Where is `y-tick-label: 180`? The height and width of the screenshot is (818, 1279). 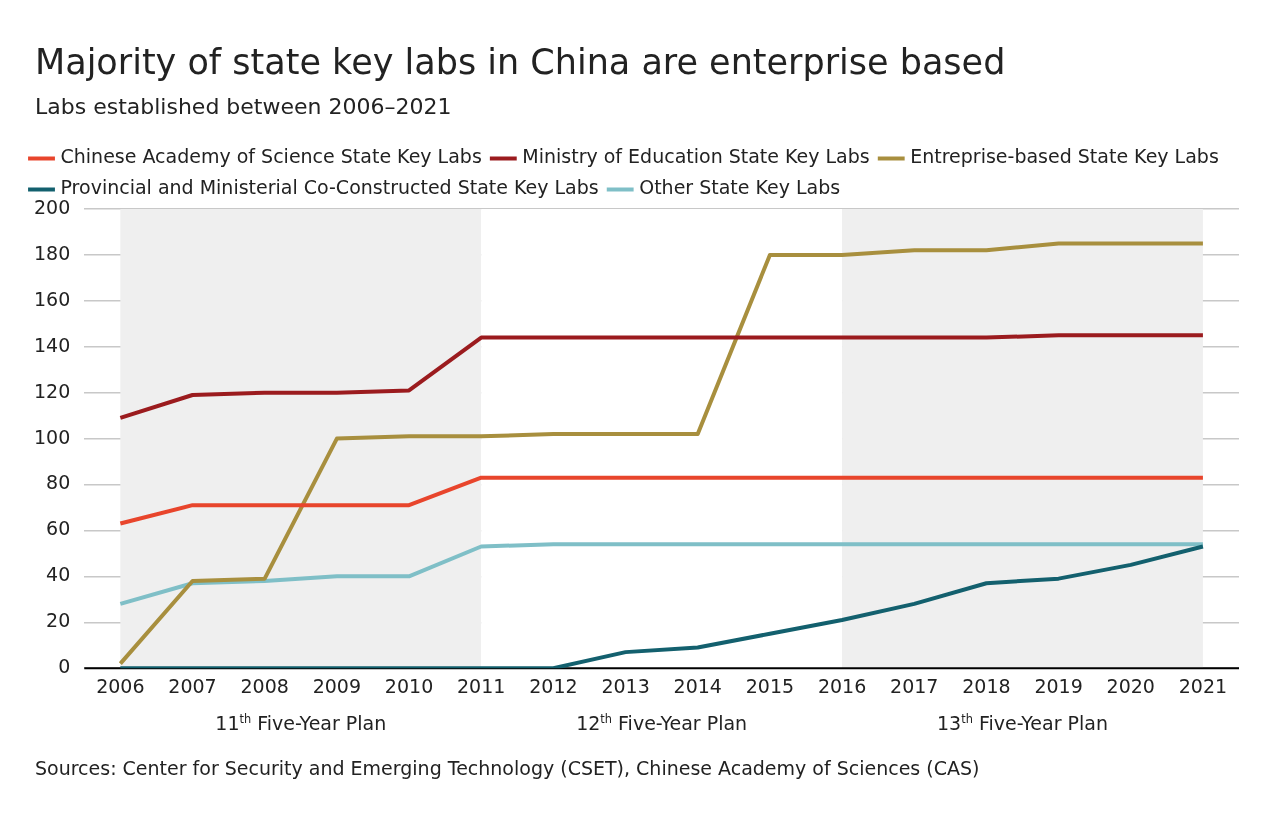
y-tick-label: 180 is located at coordinates (52, 252).